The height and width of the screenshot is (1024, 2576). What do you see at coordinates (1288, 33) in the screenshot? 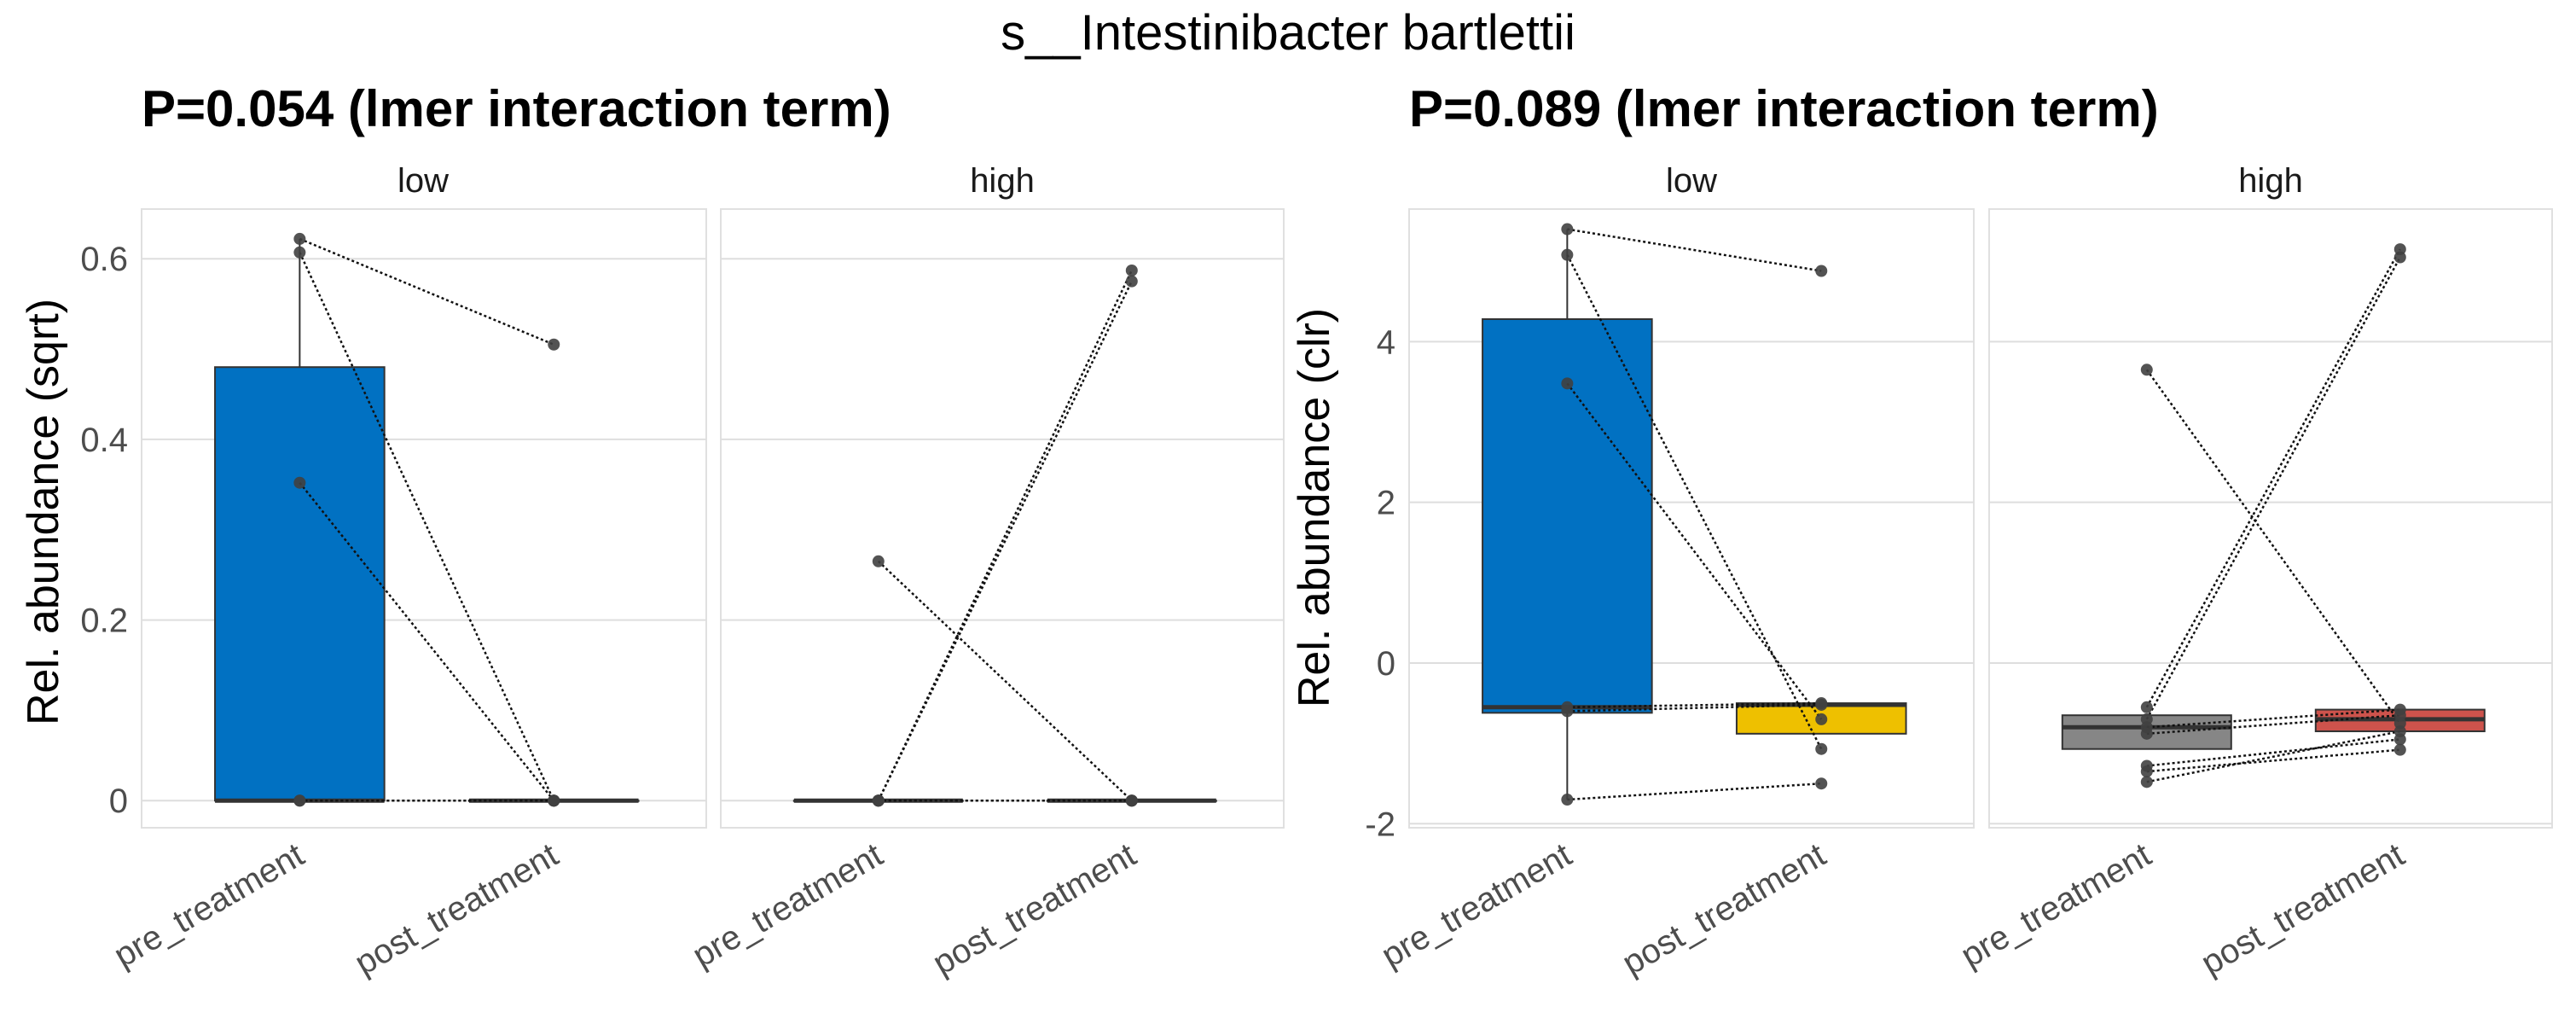
I see `figure-title: s__Intestinibacter bartlettii` at bounding box center [1288, 33].